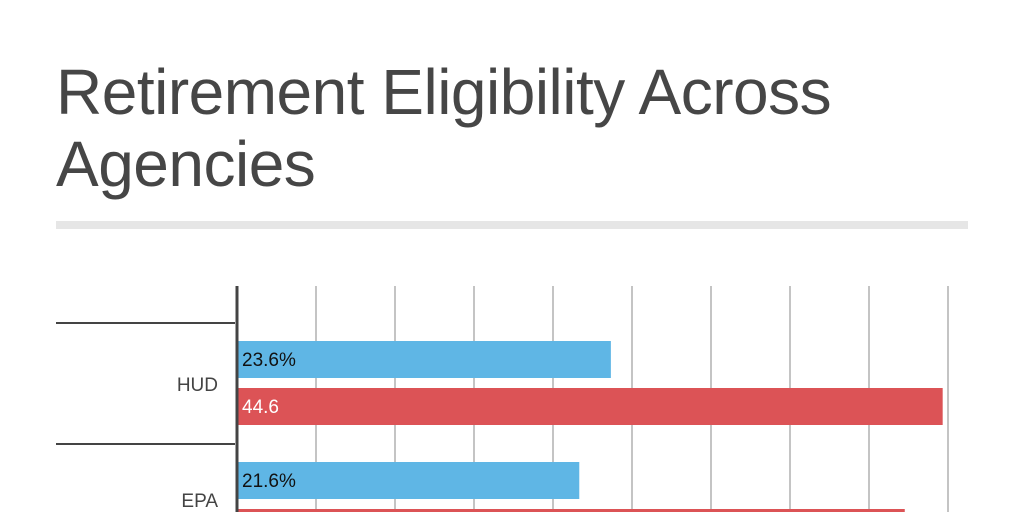 The image size is (1024, 512). Describe the element at coordinates (260, 407) in the screenshot. I see `data-label: 44.6` at that location.